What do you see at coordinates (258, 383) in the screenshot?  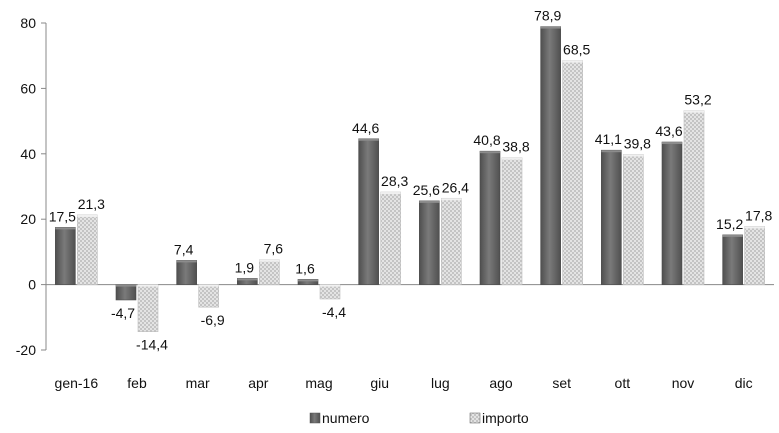 I see `x-tick-label: apr` at bounding box center [258, 383].